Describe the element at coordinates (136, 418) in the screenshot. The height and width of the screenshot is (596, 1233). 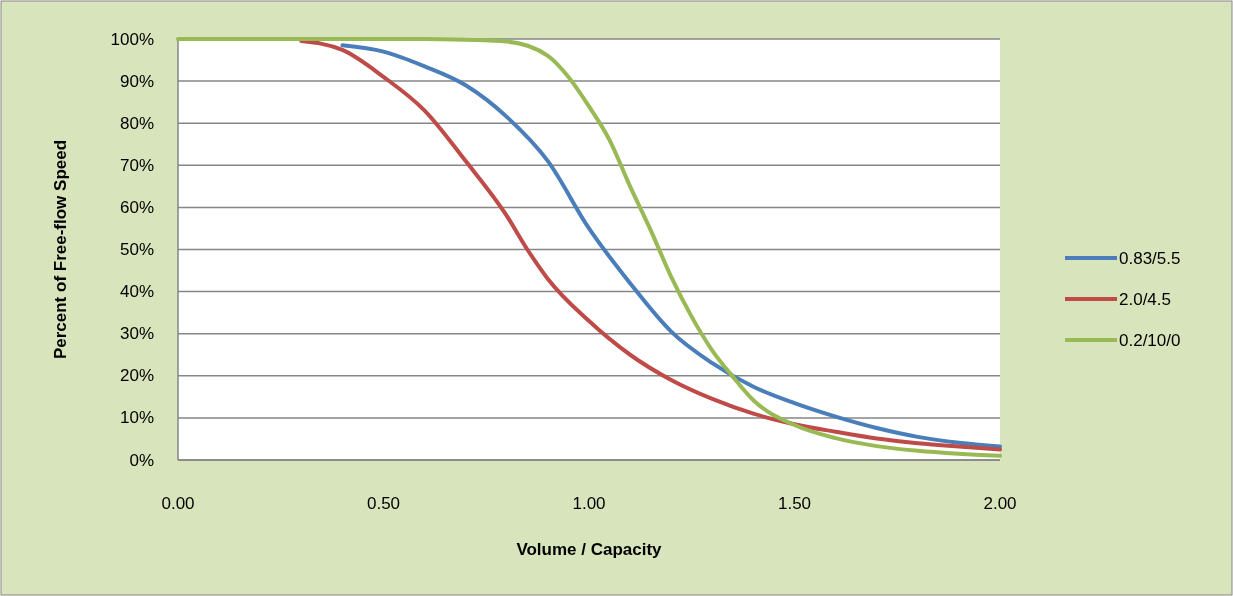
I see `y-tick-label: 10%` at that location.